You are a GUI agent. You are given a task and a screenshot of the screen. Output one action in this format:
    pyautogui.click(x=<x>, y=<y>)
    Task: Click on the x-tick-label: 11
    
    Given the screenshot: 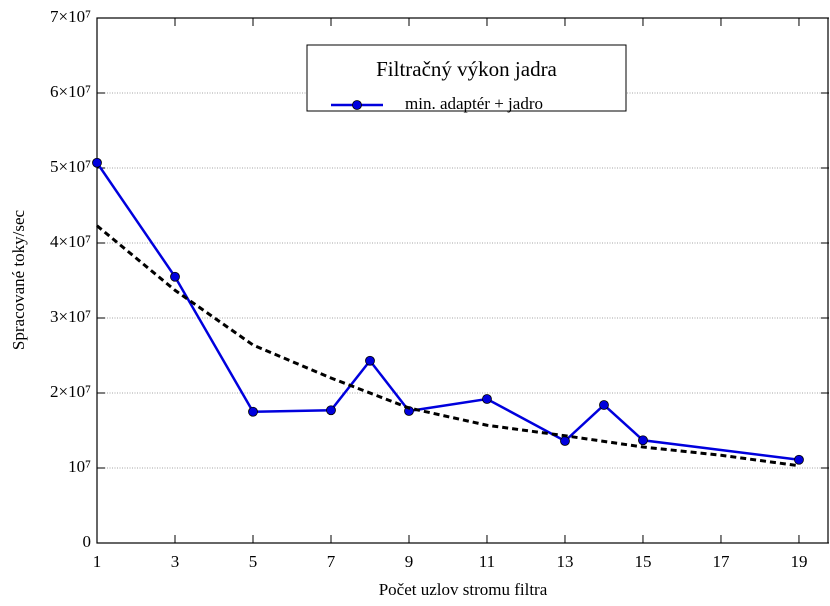 What is the action you would take?
    pyautogui.click(x=487, y=561)
    